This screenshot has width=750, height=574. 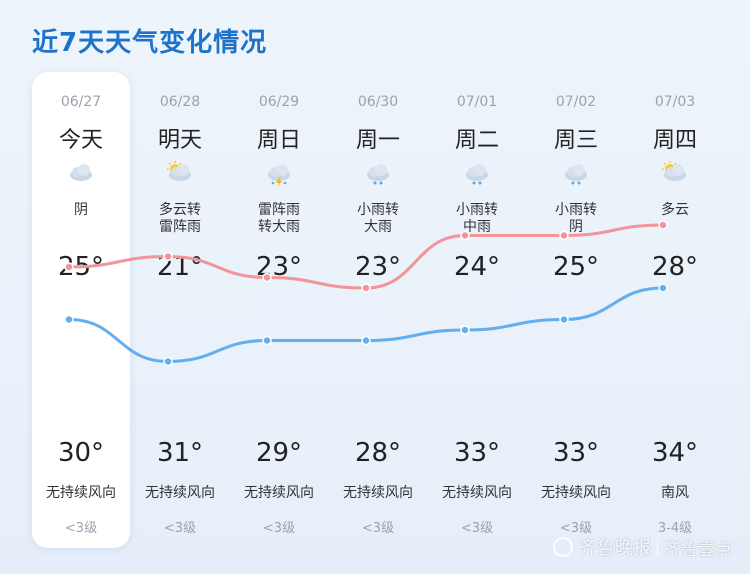 I want to click on forecast-lower-temp: 28°, so click(x=378, y=453).